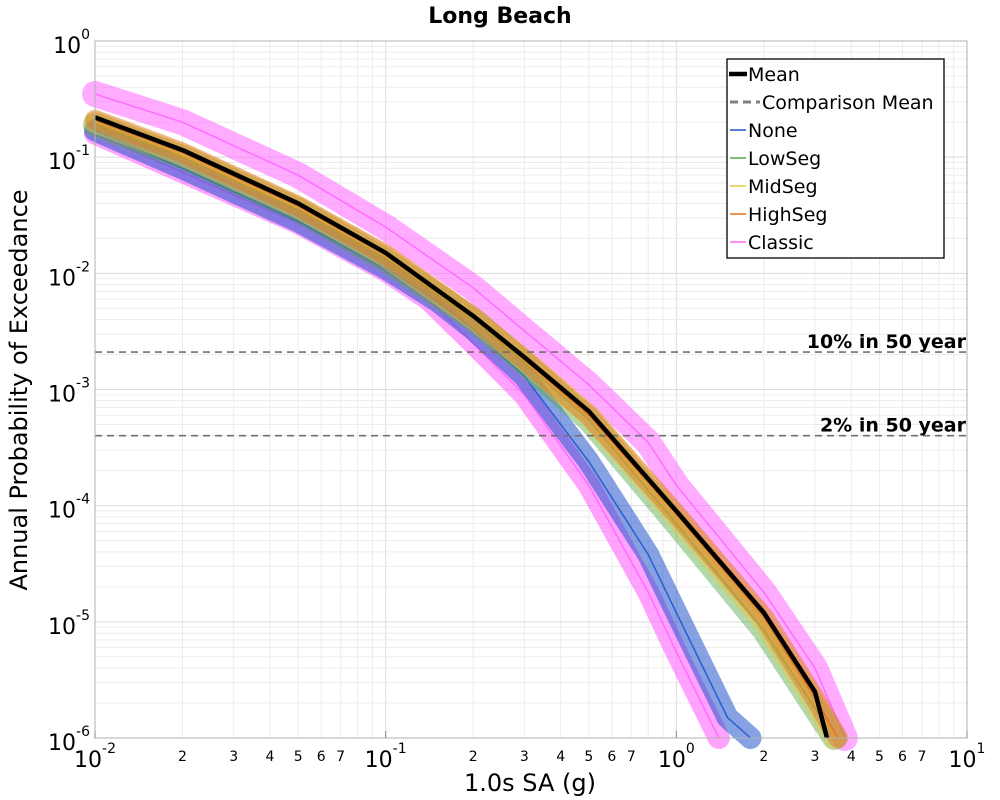  Describe the element at coordinates (773, 131) in the screenshot. I see `legend-label-none: None` at that location.